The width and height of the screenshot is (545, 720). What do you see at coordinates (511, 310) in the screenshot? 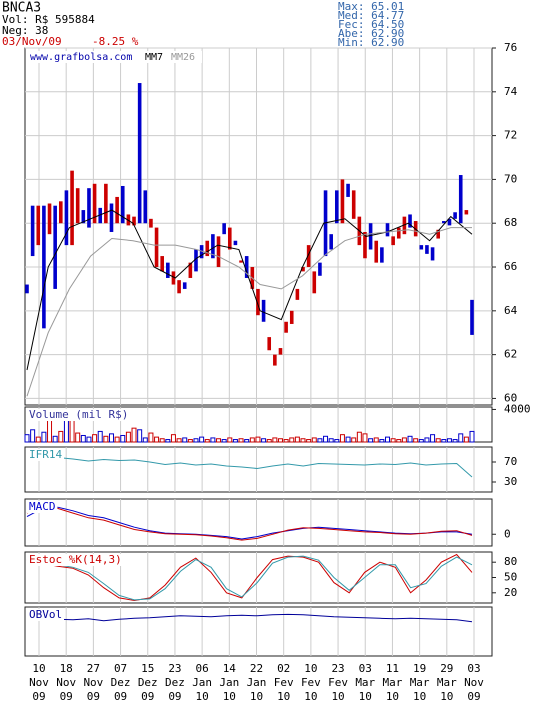
I see `y-tick-label: 64` at bounding box center [511, 310].